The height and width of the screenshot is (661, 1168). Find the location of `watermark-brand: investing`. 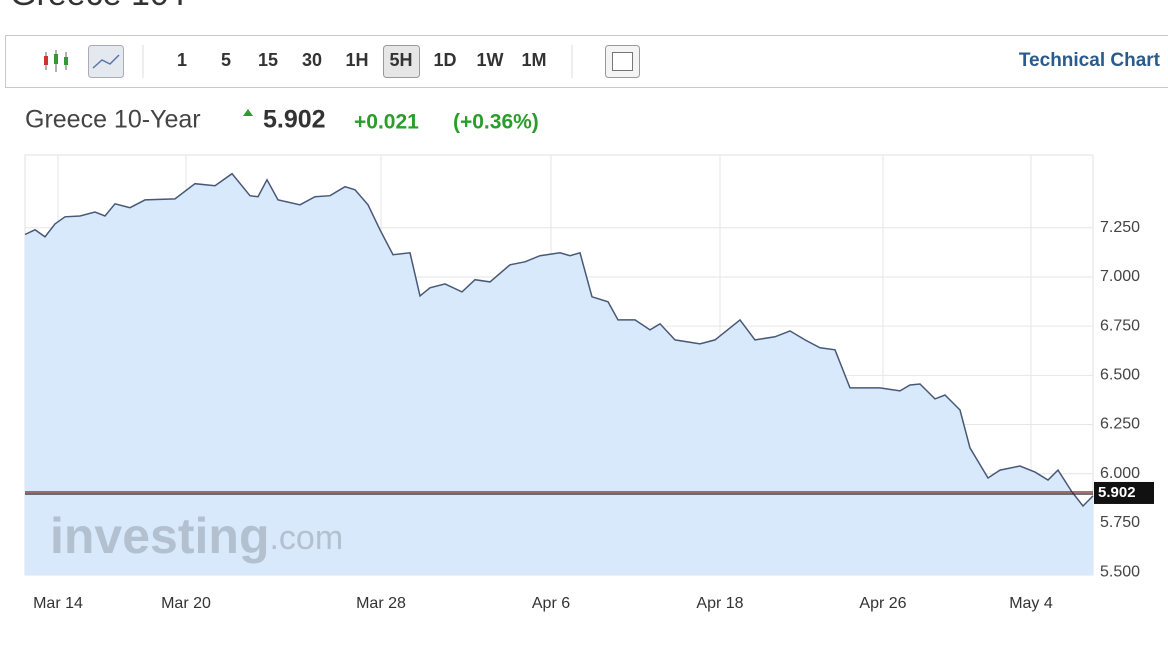

watermark-brand: investing is located at coordinates (159, 536).